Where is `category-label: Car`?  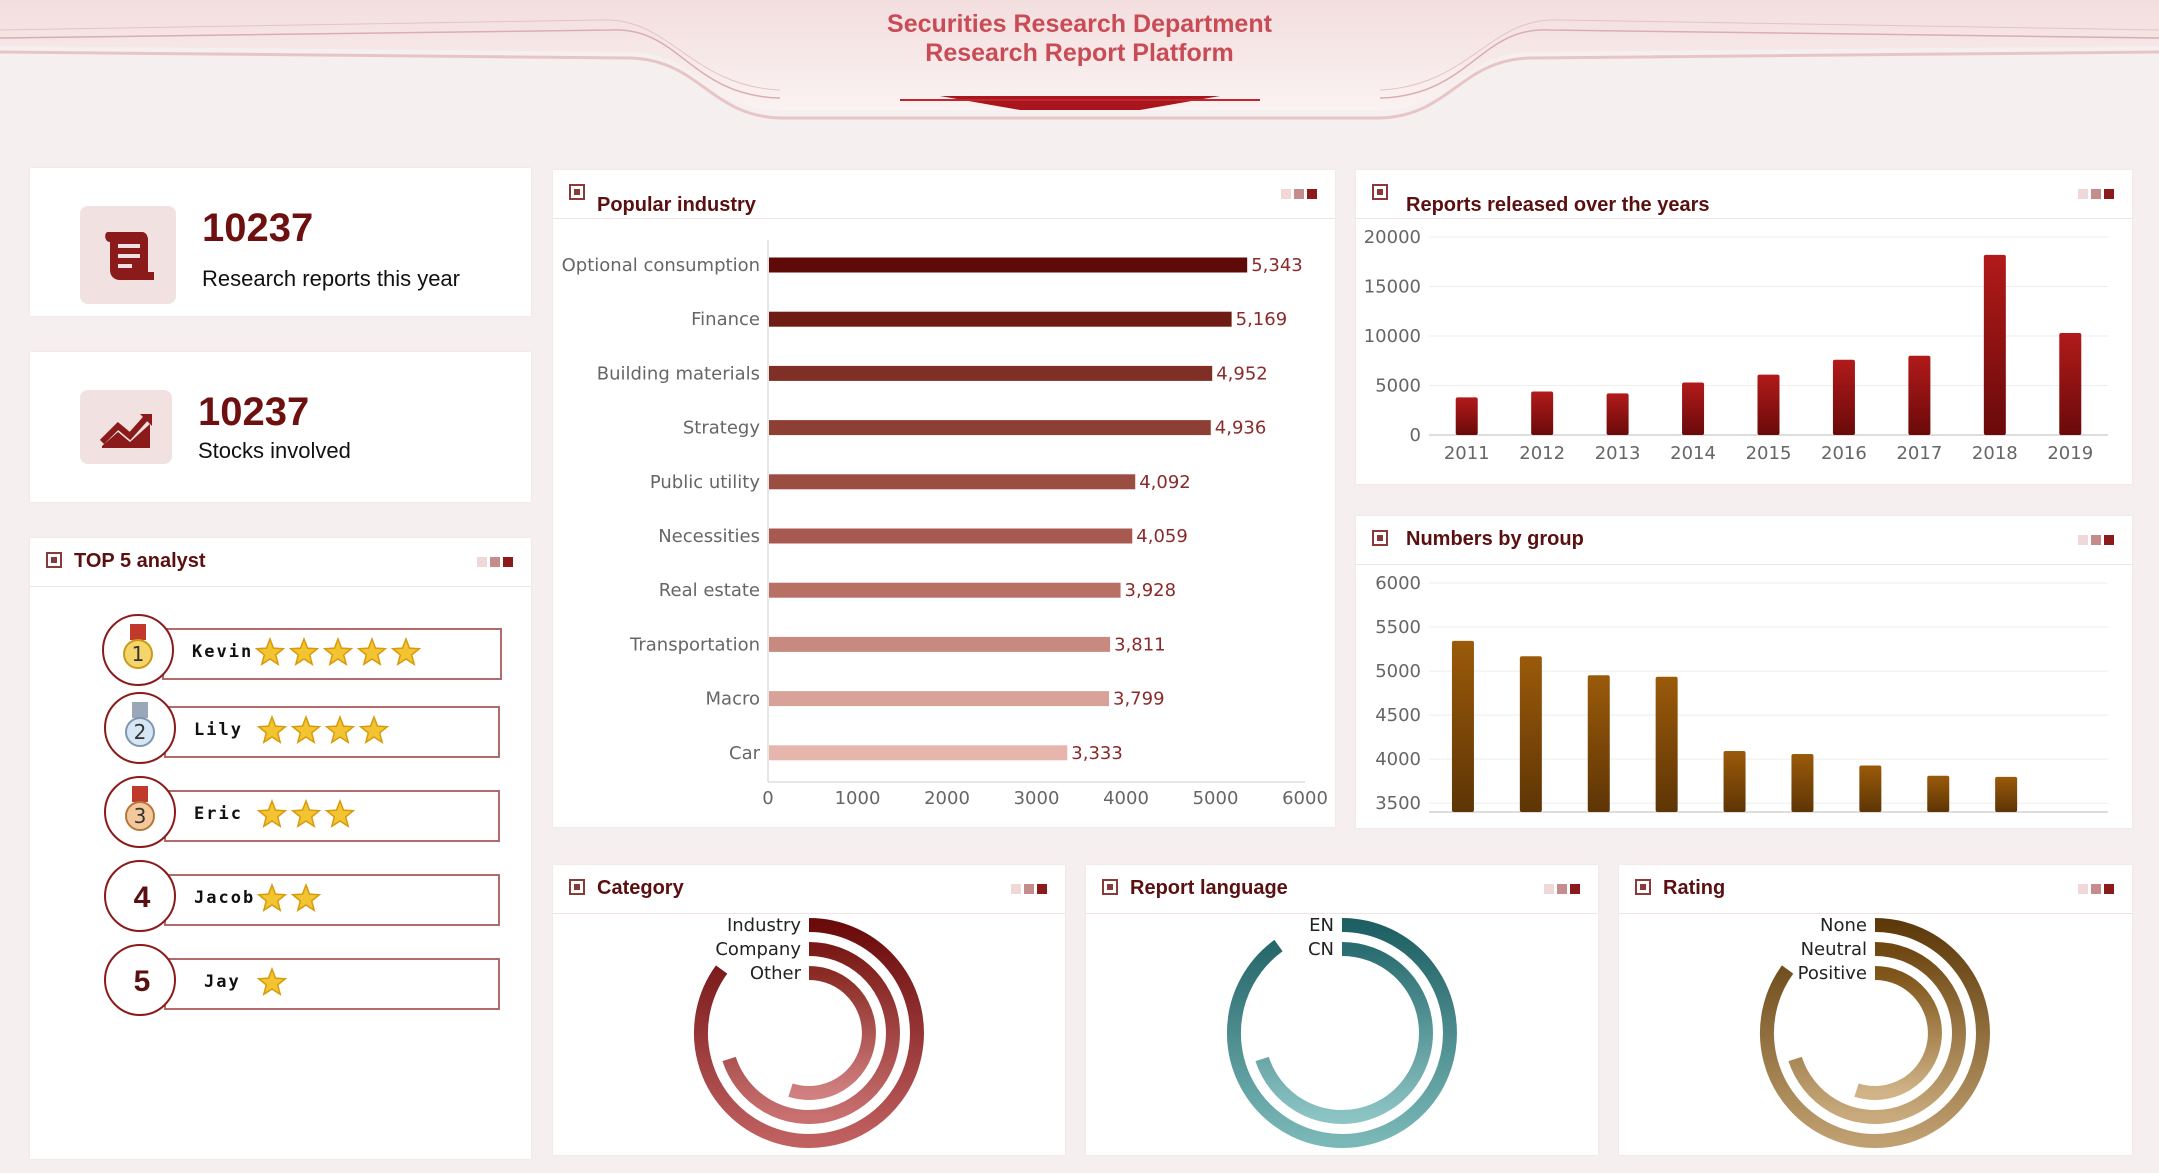
category-label: Car is located at coordinates (745, 753).